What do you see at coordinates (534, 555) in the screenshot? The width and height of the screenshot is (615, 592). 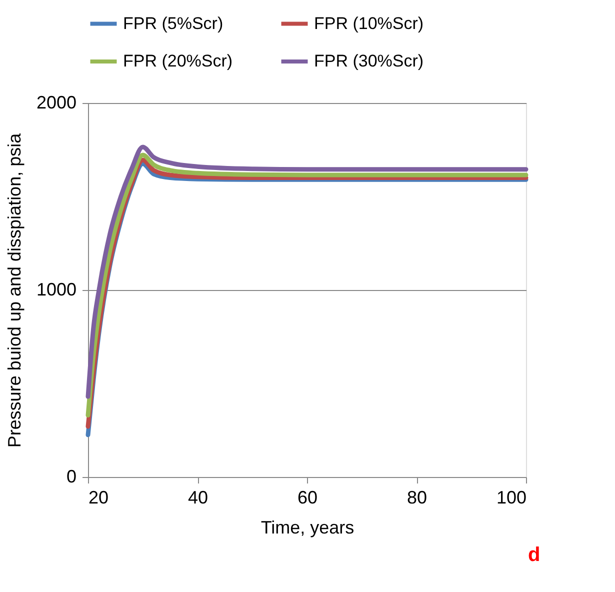 I see `text: d` at bounding box center [534, 555].